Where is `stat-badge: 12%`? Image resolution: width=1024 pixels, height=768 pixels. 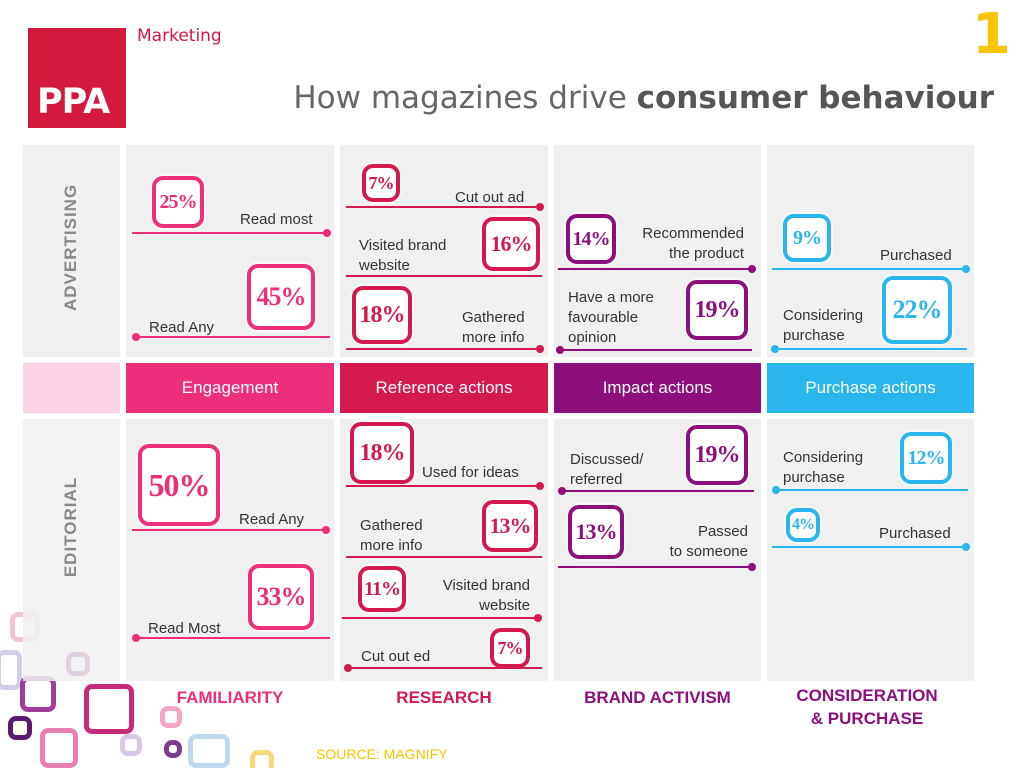
stat-badge: 12% is located at coordinates (926, 458).